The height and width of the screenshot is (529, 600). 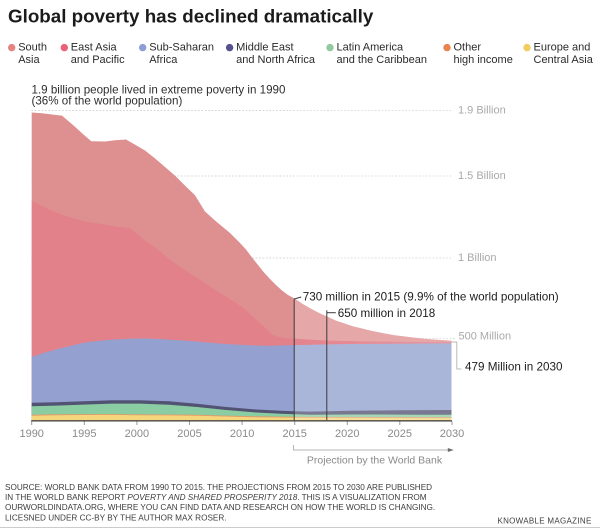 I want to click on svg-text: 2020, so click(x=347, y=434).